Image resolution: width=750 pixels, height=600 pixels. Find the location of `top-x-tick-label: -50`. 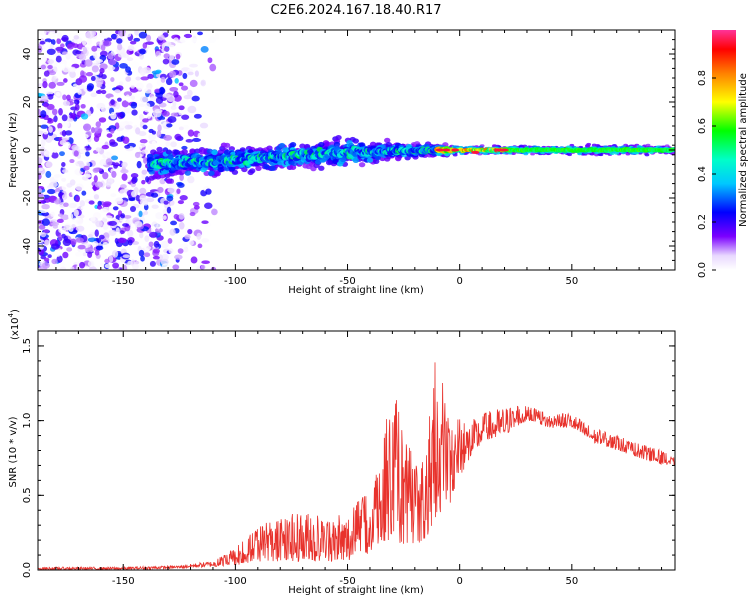

top-x-tick-label: -50 is located at coordinates (347, 281).